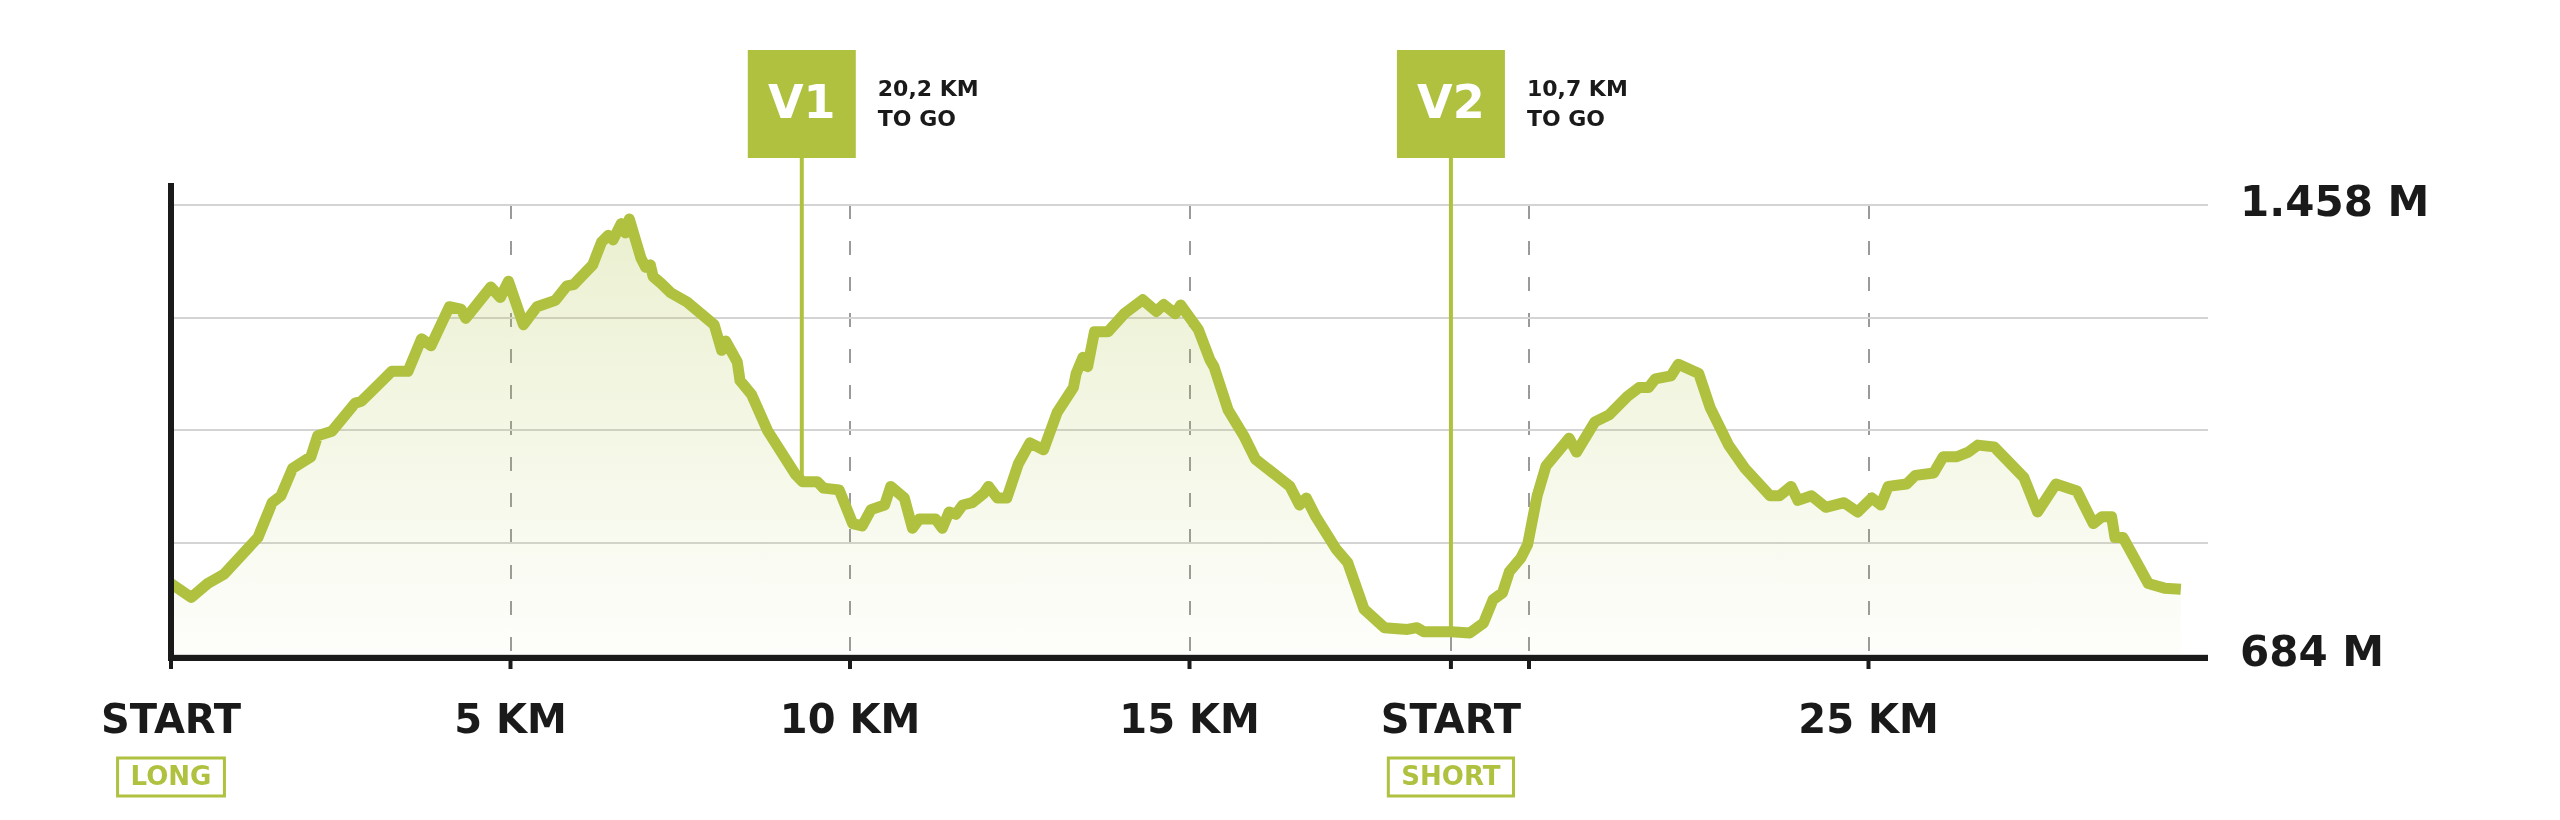 The image size is (2560, 820). I want to click on x-tick-label: 10 KM, so click(850, 719).